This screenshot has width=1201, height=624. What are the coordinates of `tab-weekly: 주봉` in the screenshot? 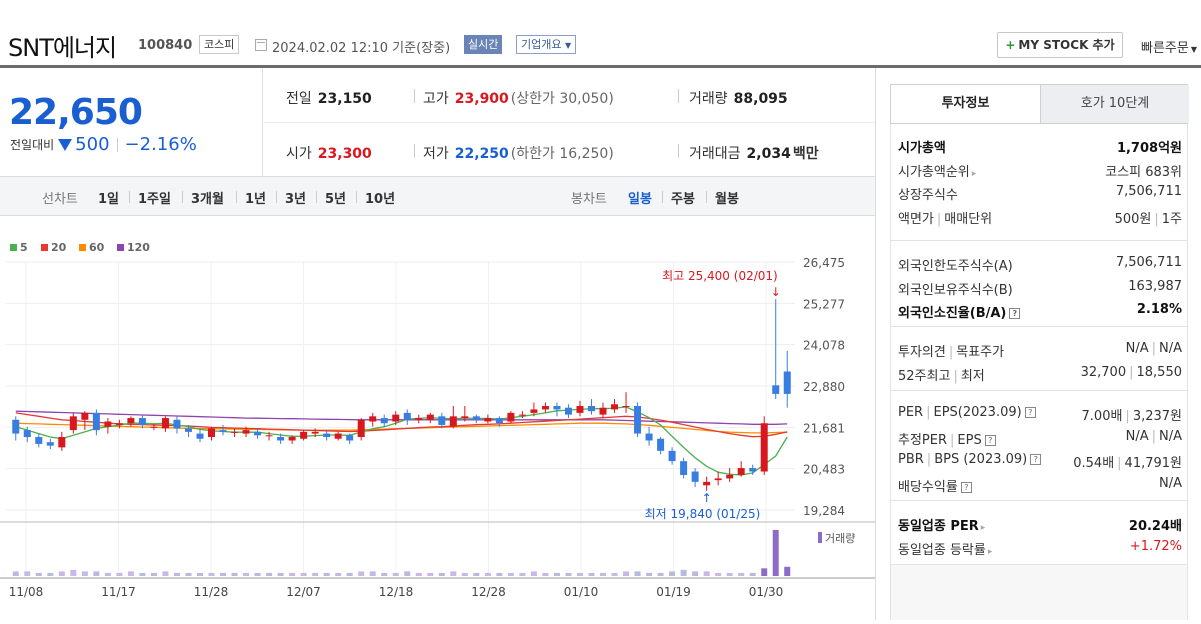 It's located at (683, 199).